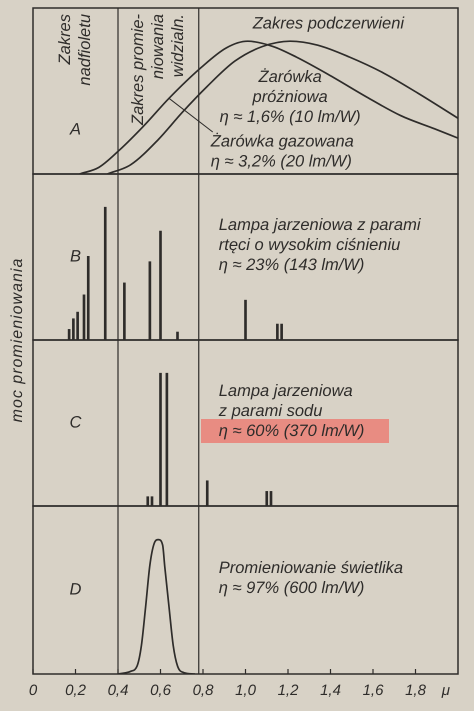  Describe the element at coordinates (203, 691) in the screenshot. I see `x-tick-label: 0,8` at that location.